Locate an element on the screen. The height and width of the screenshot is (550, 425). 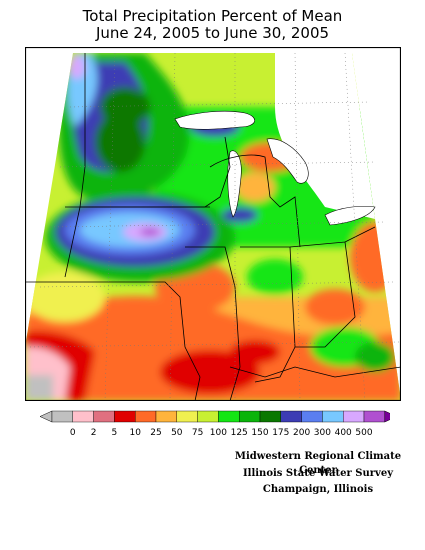
legend-label: 0 is located at coordinates (73, 433).